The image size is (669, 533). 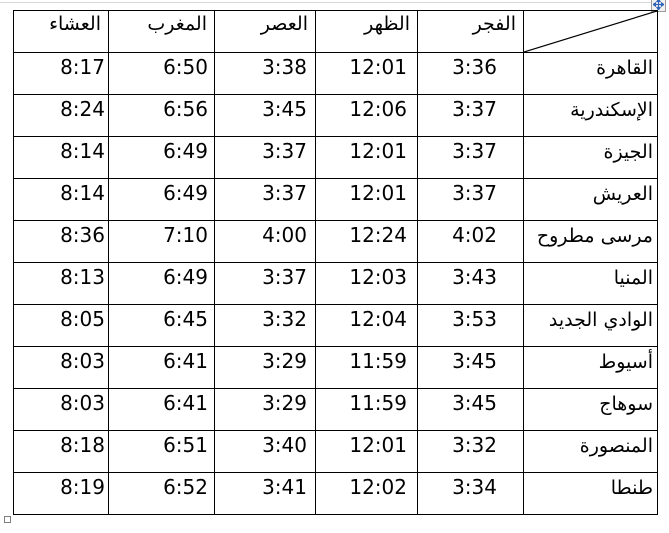 What do you see at coordinates (470, 325) in the screenshot?
I see `fajr-time-cell: 3:53` at bounding box center [470, 325].